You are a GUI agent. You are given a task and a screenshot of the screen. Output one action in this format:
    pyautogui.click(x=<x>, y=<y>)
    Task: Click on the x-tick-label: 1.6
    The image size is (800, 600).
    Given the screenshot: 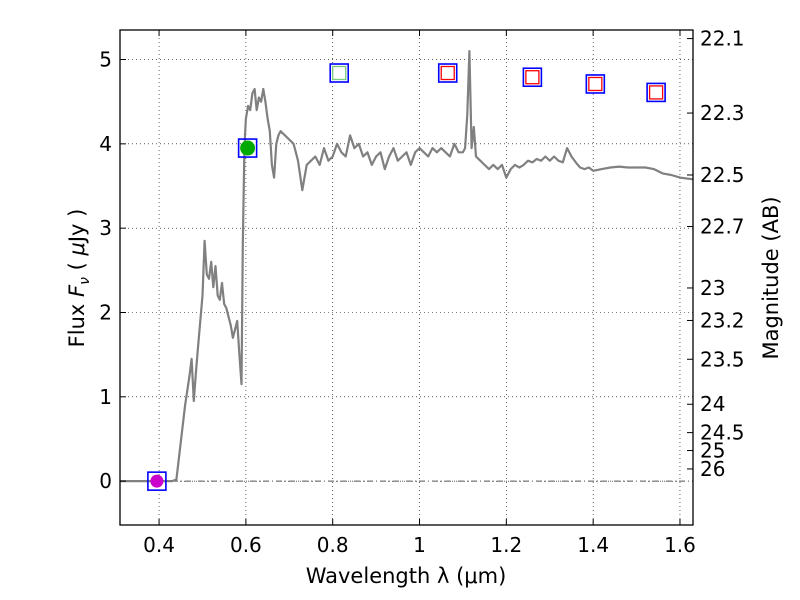 What is the action you would take?
    pyautogui.click(x=680, y=545)
    